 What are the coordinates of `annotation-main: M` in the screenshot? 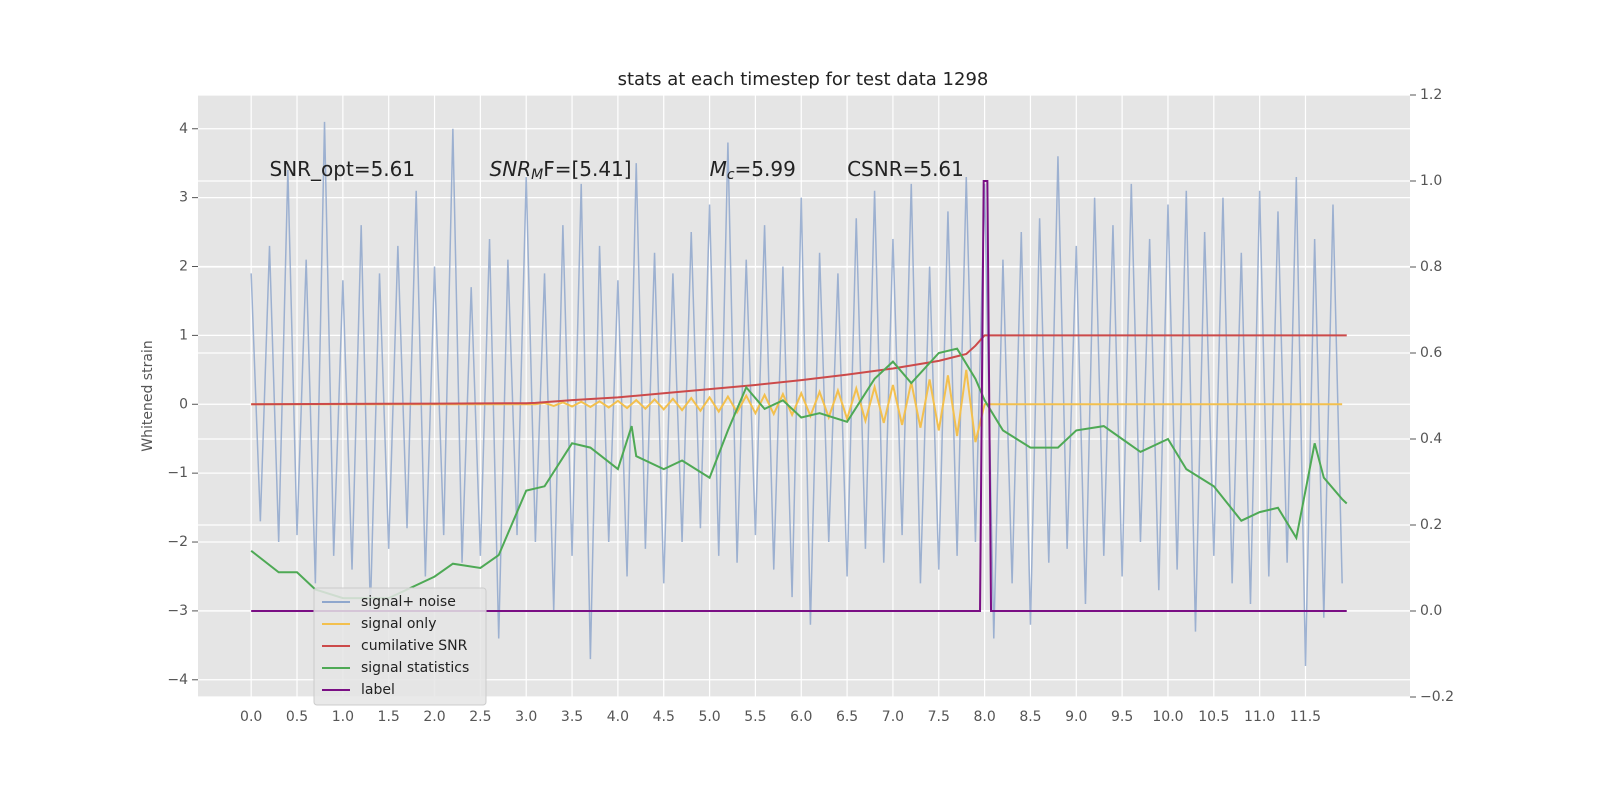 It's located at (718, 169).